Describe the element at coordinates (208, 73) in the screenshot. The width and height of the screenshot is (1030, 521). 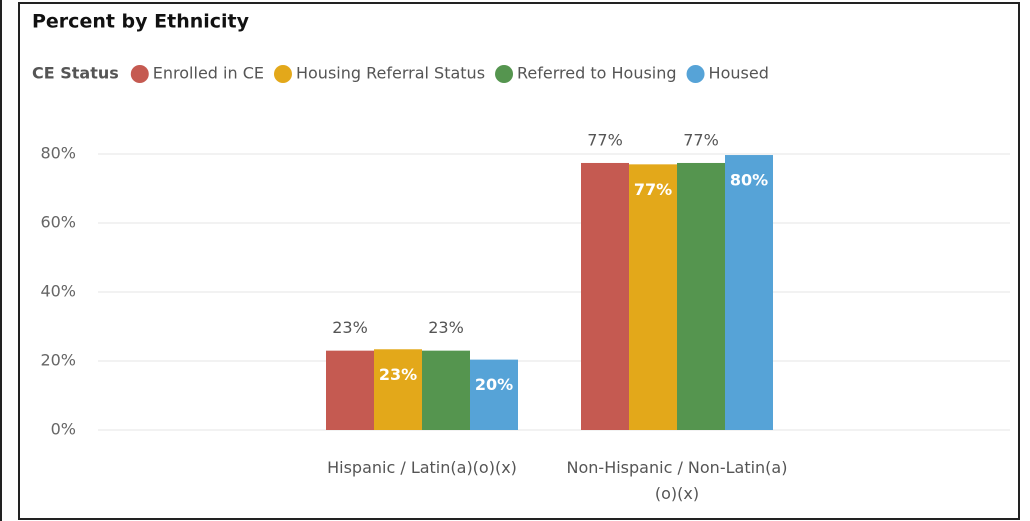
I see `legend-label: Enrolled in CE` at that location.